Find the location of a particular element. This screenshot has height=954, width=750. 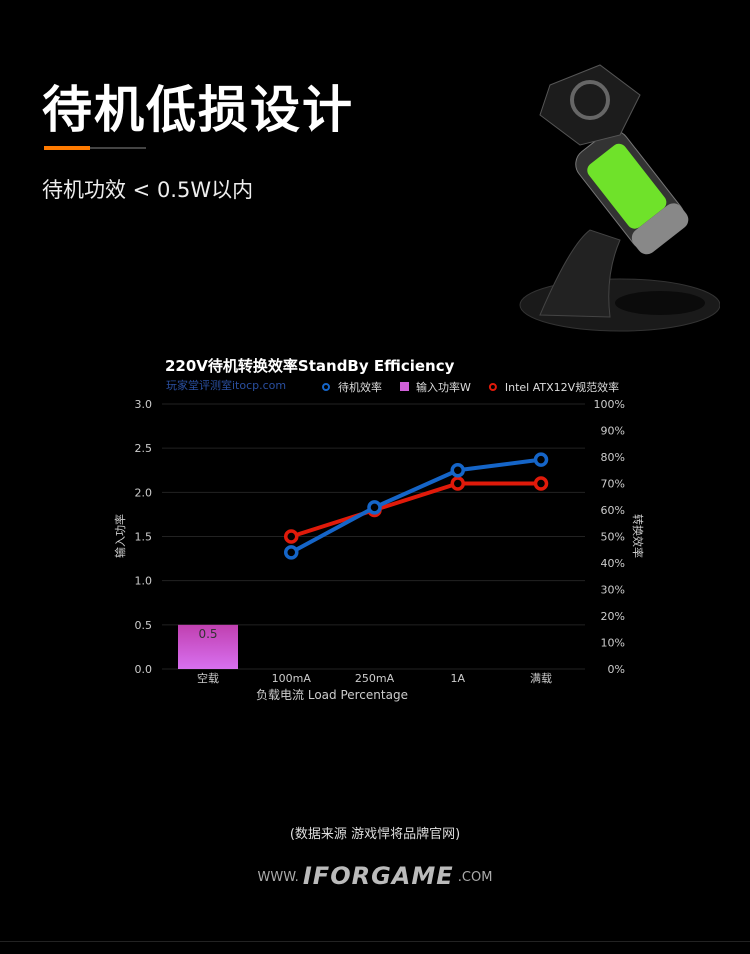

y-axis-label: 输入功率 is located at coordinates (120, 536).